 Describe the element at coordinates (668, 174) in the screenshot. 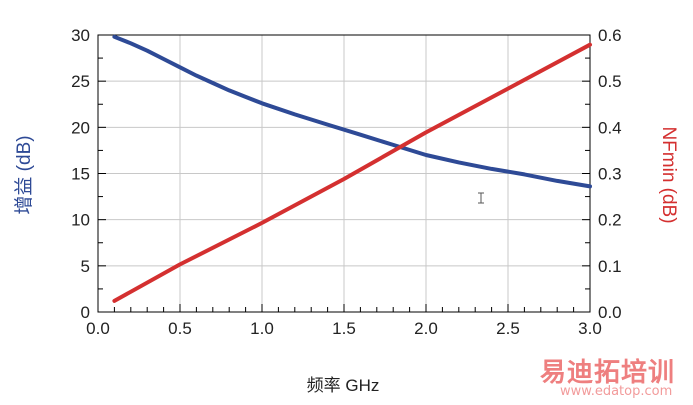

I see `y-right-axis-label: NFmin (dB)` at that location.